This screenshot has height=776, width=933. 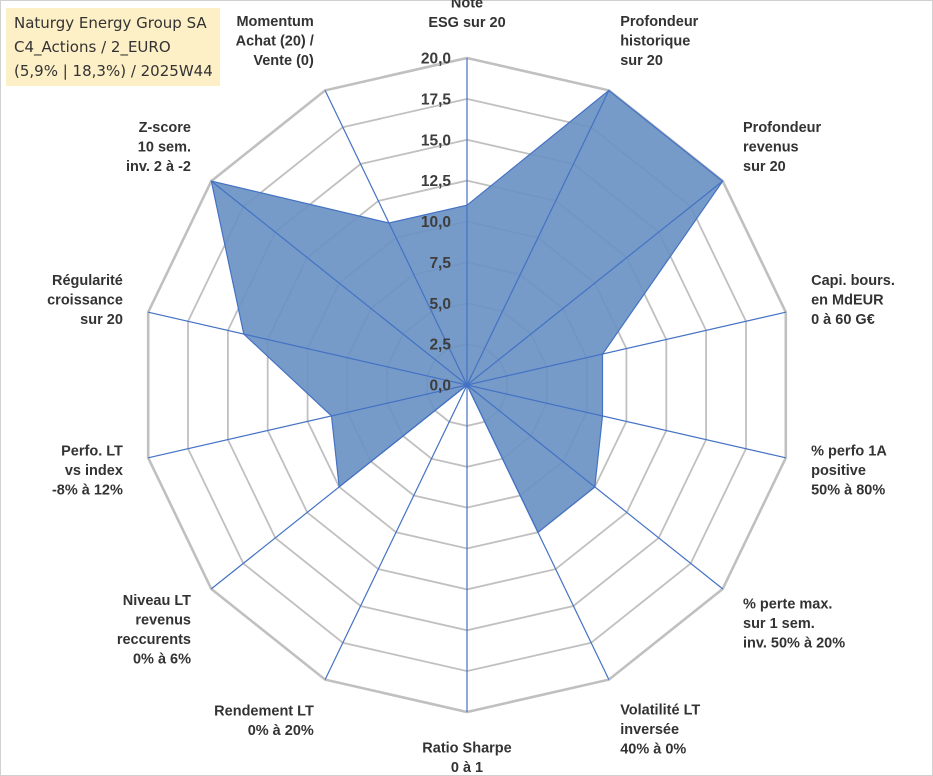 What do you see at coordinates (649, 730) in the screenshot?
I see `axis-label-line: inversée` at bounding box center [649, 730].